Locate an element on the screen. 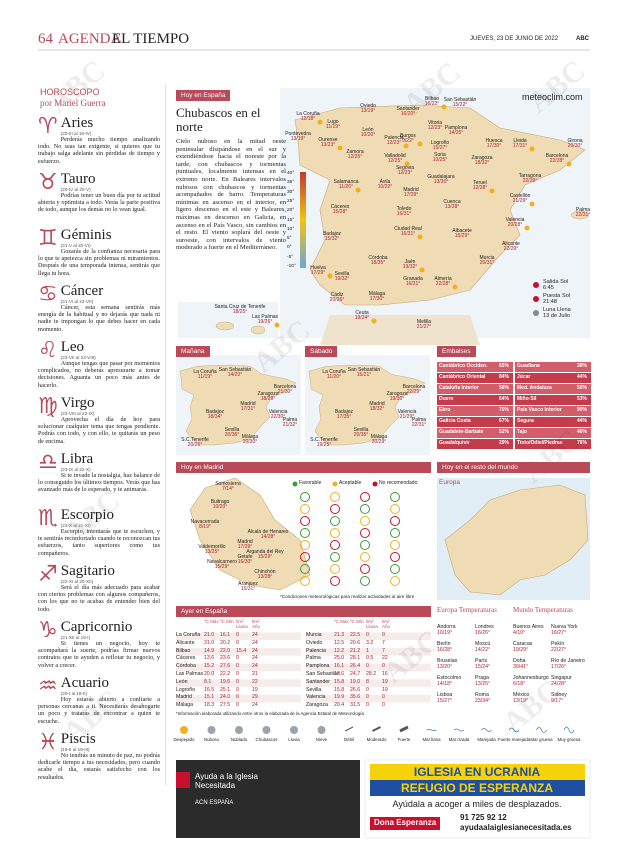 This screenshot has width=620, height=846. sign-name: Cáncer is located at coordinates (82, 291).